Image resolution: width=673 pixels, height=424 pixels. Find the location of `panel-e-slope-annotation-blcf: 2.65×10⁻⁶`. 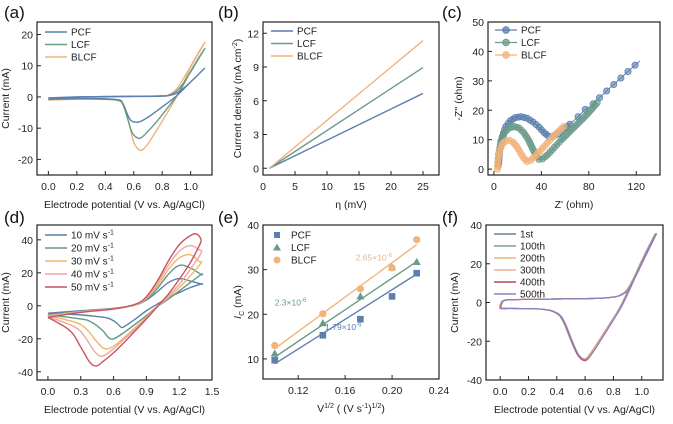

panel-e-slope-annotation-blcf: 2.65×10⁻⁶ is located at coordinates (374, 258).